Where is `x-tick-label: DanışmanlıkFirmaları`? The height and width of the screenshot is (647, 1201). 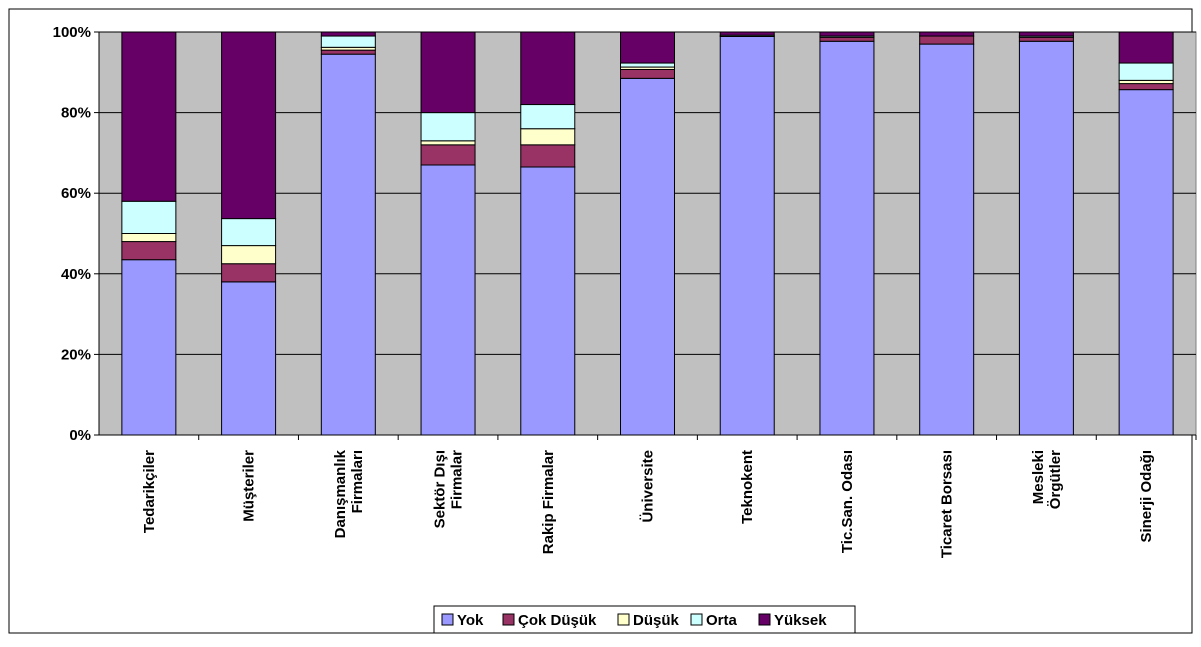
x-tick-label: DanışmanlıkFirmaları is located at coordinates (349, 493).